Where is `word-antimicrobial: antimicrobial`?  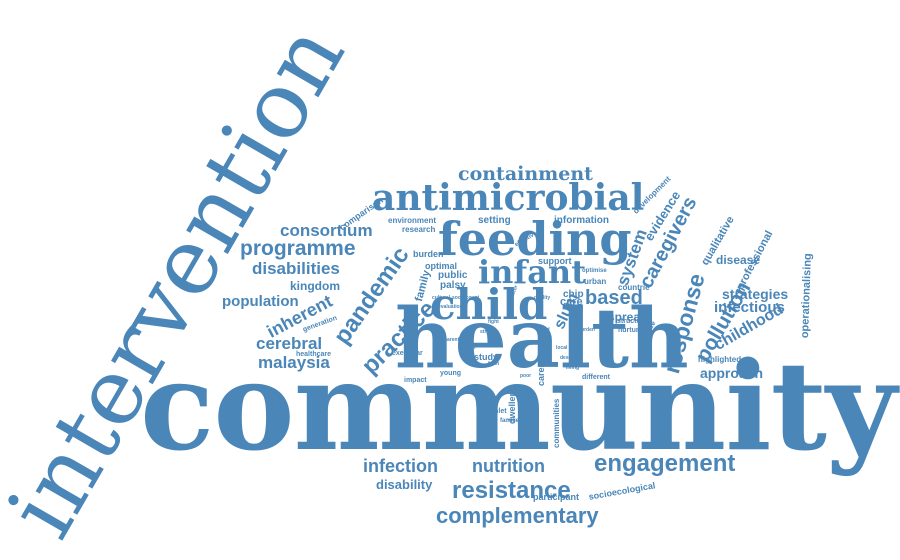 word-antimicrobial: antimicrobial is located at coordinates (508, 198).